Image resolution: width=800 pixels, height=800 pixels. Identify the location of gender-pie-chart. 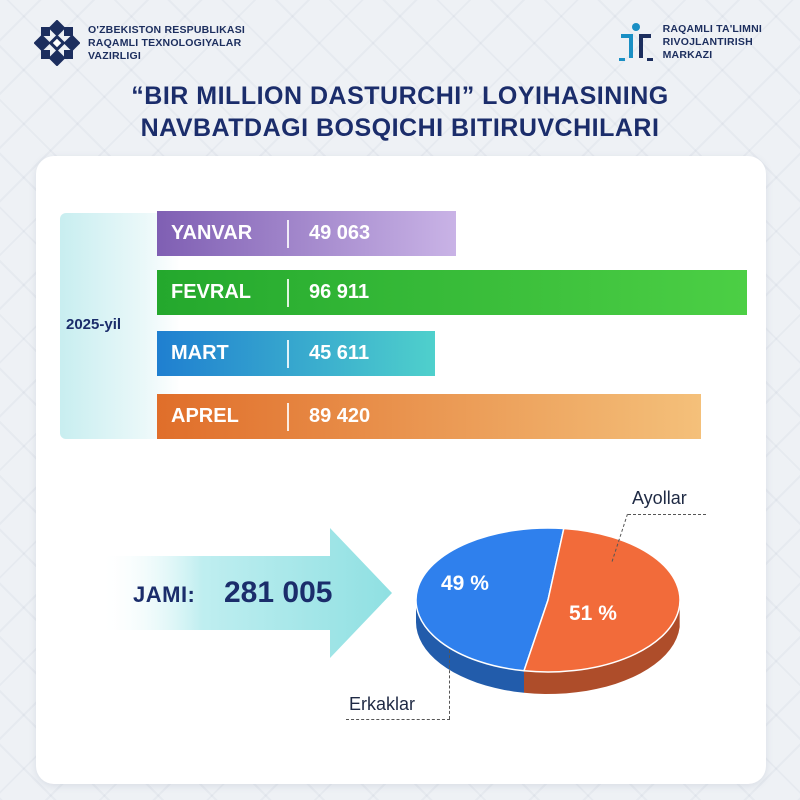
(548, 610).